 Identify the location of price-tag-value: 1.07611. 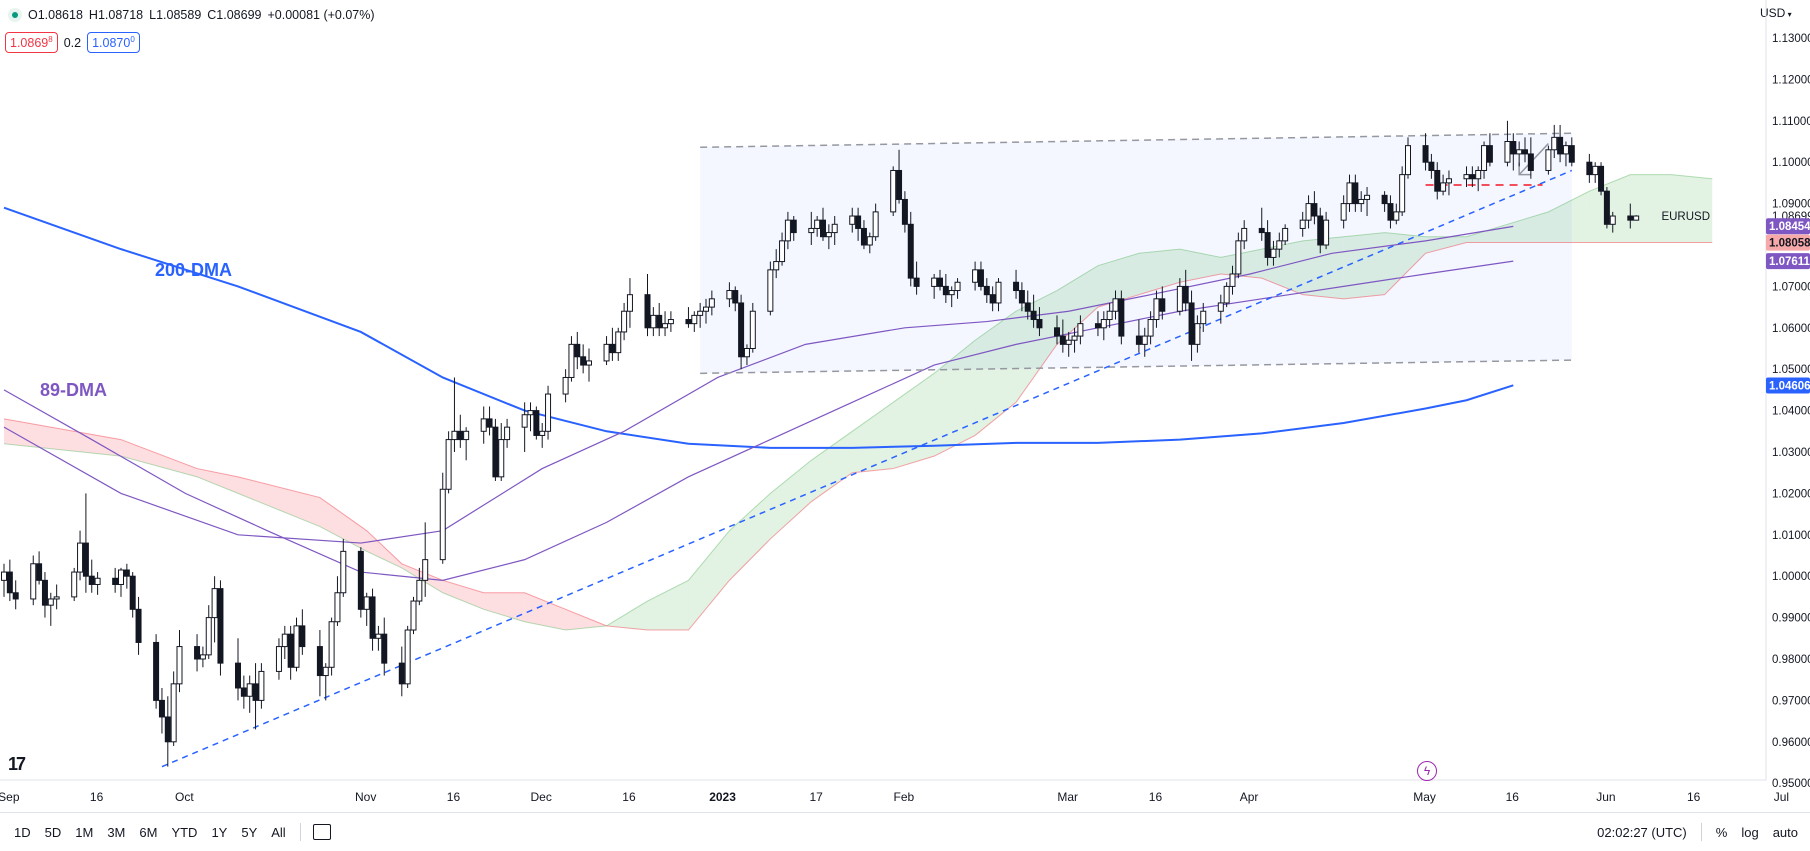
(1789, 262).